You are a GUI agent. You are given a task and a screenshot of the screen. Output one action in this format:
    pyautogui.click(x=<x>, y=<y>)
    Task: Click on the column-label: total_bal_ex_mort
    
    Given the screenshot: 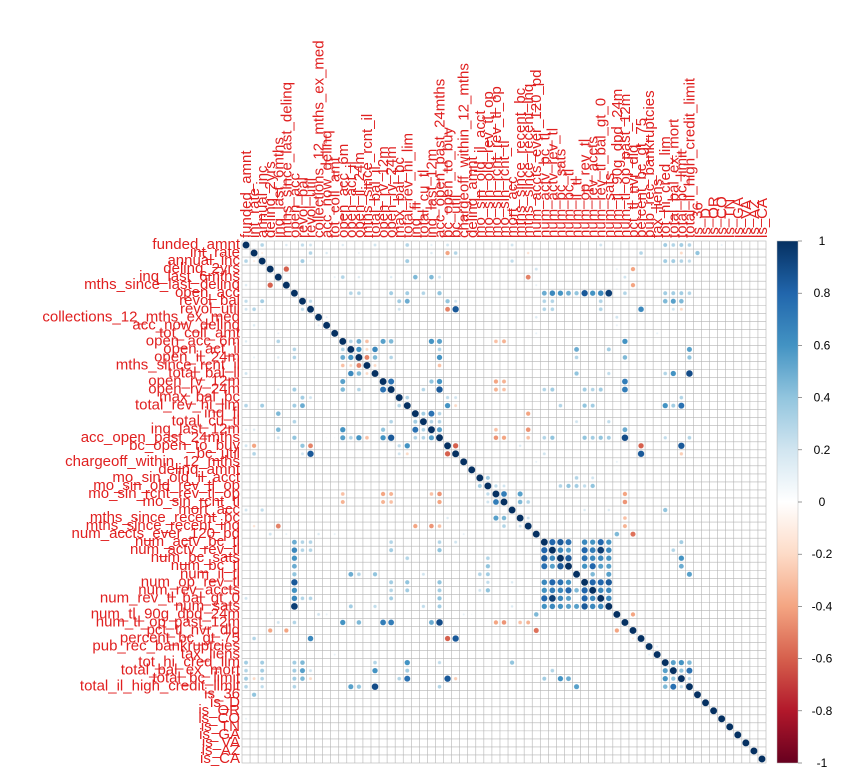 What is the action you would take?
    pyautogui.click(x=673, y=178)
    